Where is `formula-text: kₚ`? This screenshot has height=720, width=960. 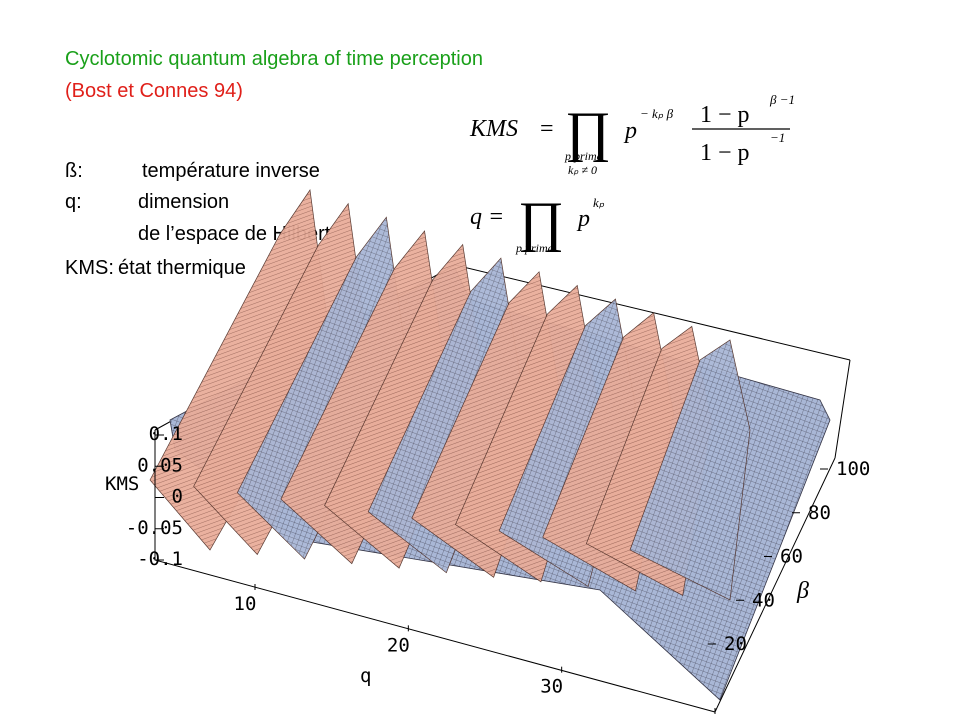
formula-text: kₚ is located at coordinates (599, 202).